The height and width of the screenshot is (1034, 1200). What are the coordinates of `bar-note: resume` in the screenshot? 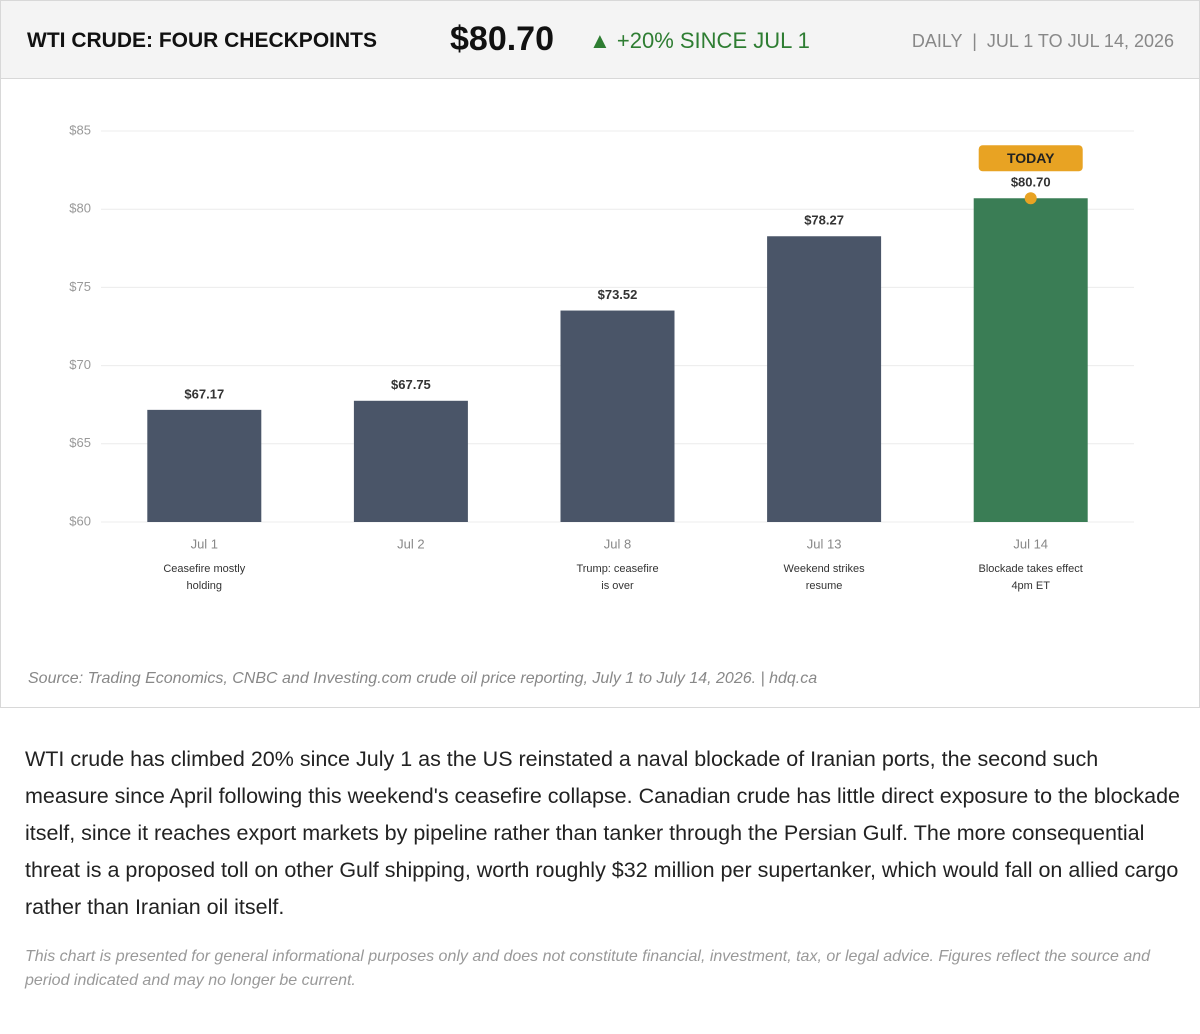 It's located at (824, 586).